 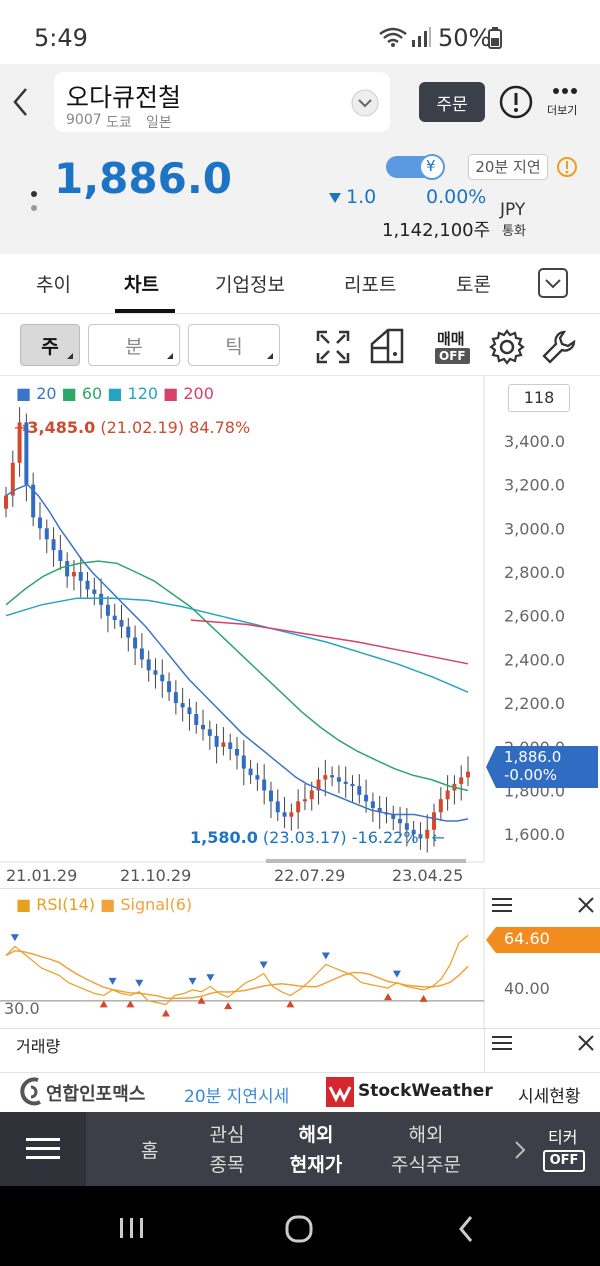 What do you see at coordinates (451, 339) in the screenshot?
I see `trade-mode-label: 매매` at bounding box center [451, 339].